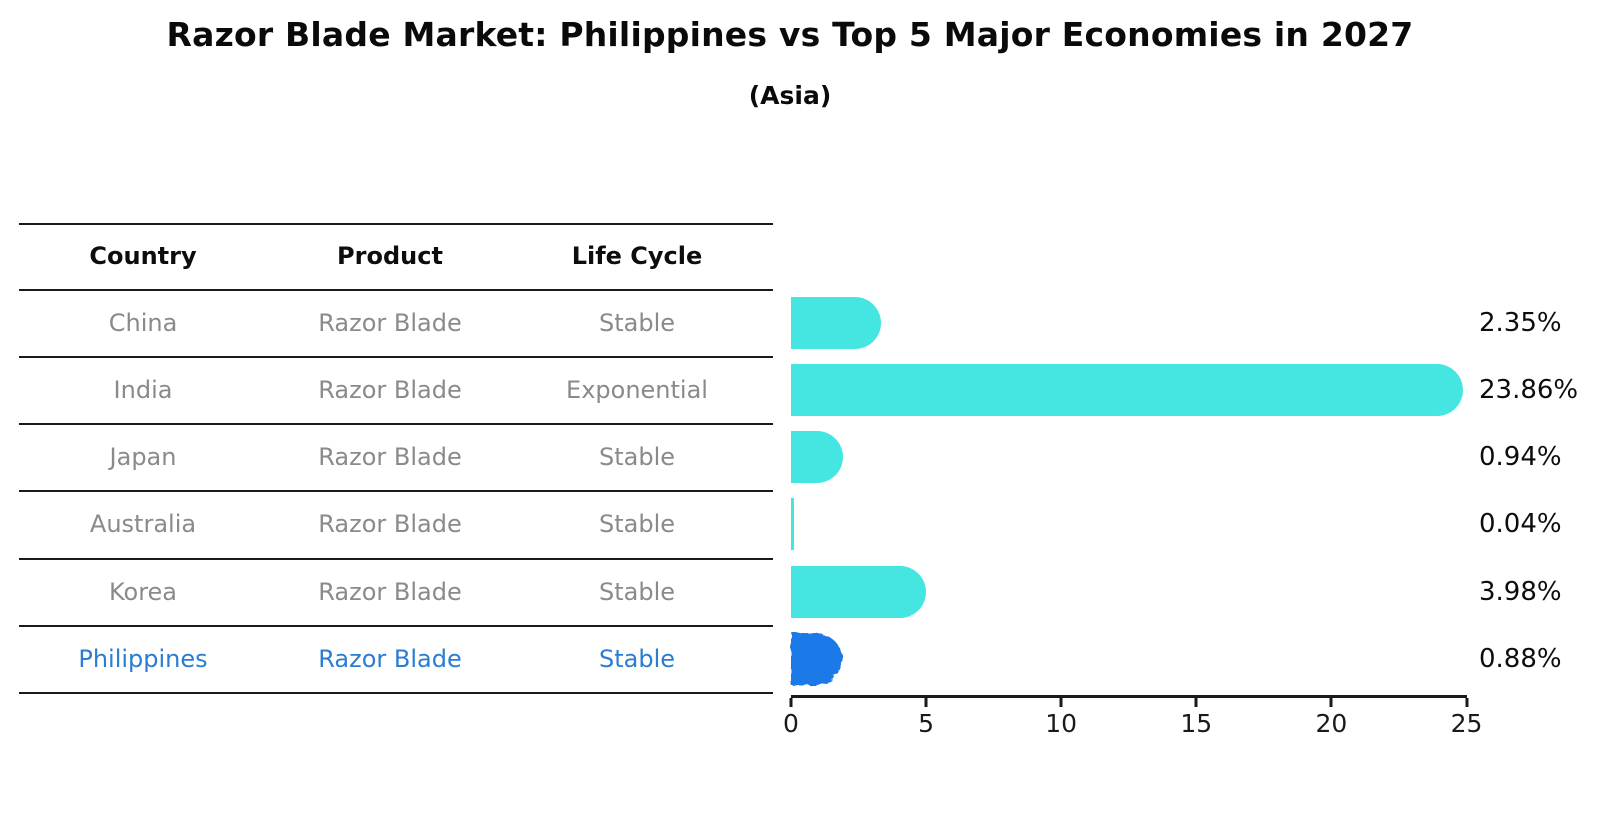  I want to click on bar-value-label: 0.88%, so click(1520, 658).